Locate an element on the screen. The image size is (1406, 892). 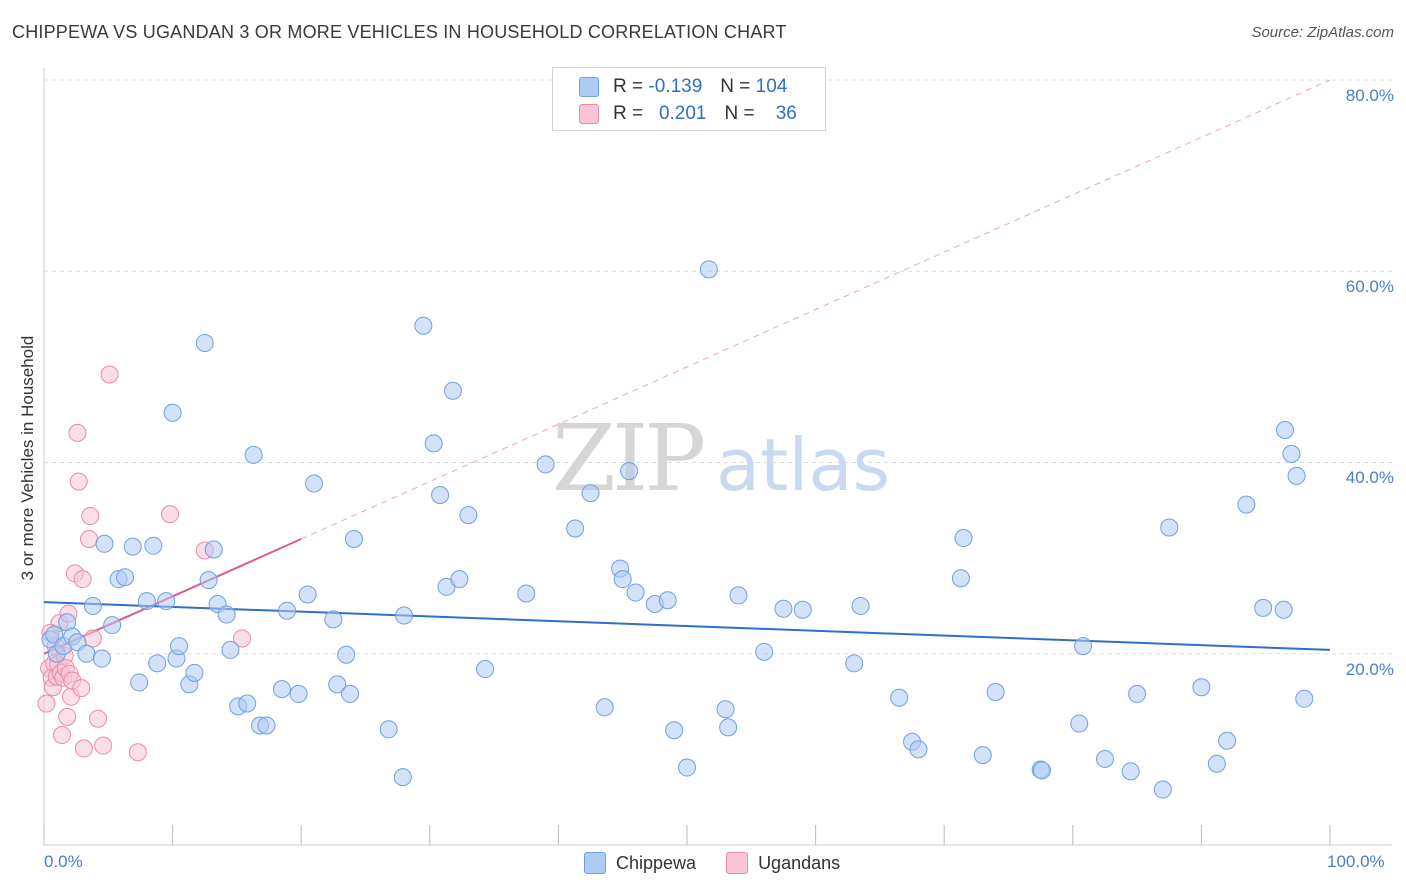
watermark: ZIP atlas is located at coordinates (721, 458).